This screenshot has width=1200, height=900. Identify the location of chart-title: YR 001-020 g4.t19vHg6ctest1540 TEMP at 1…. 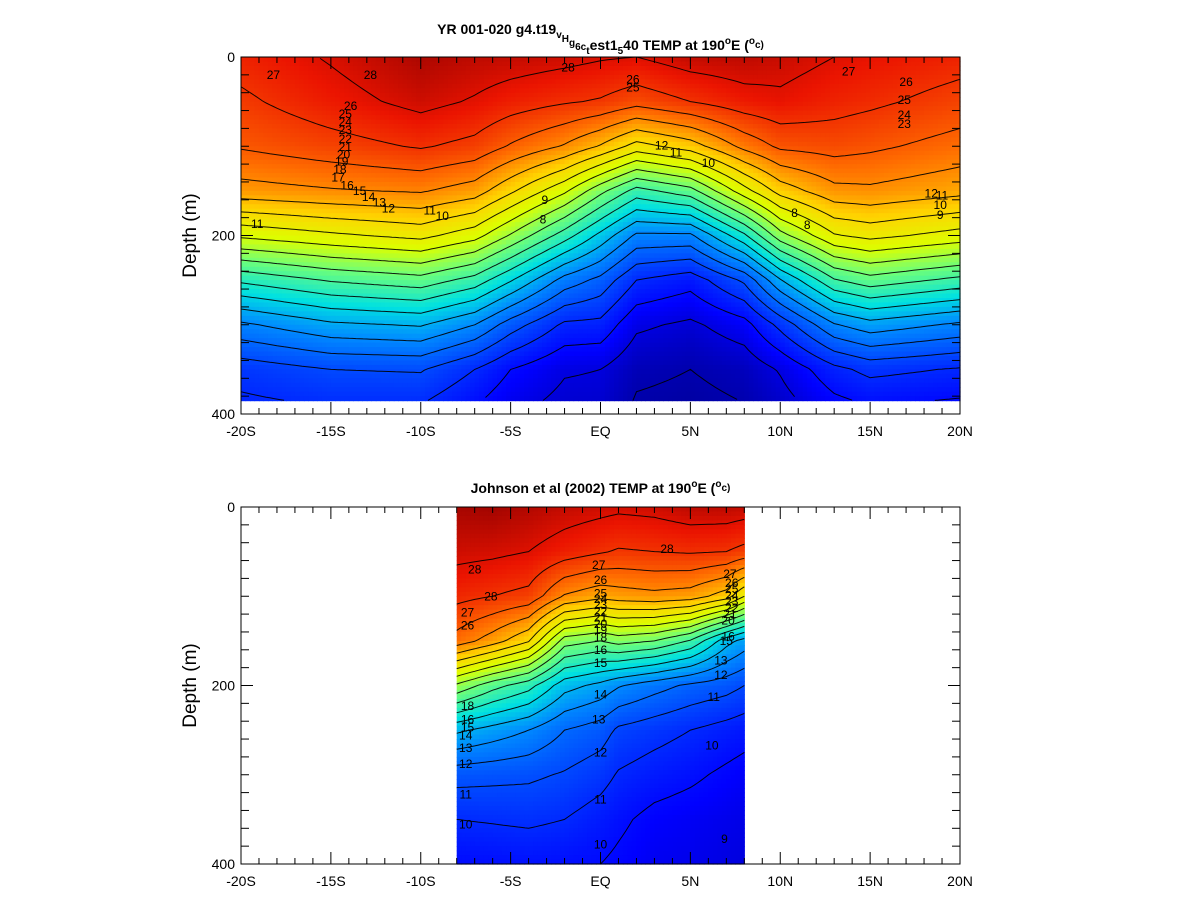
(600, 39).